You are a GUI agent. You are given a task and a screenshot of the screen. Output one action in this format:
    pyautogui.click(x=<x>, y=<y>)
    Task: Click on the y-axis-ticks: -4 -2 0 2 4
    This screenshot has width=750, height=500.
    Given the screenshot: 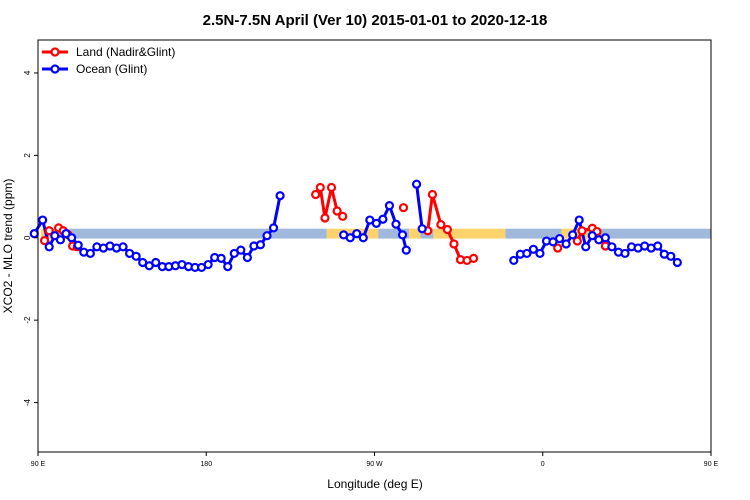 What is the action you would take?
    pyautogui.click(x=30, y=238)
    